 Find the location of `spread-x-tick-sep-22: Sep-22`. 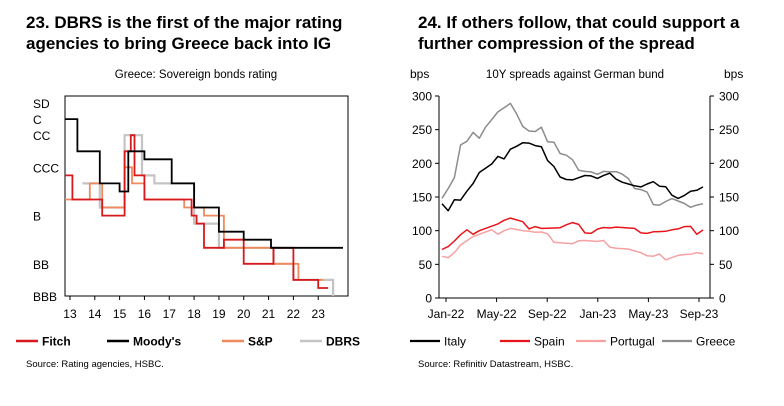

spread-x-tick-sep-22: Sep-22 is located at coordinates (547, 314).